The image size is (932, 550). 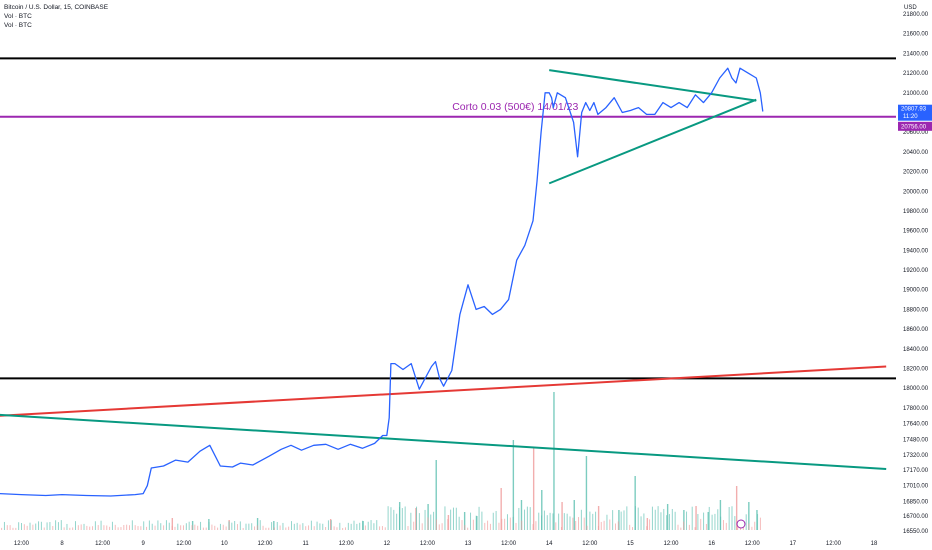 What do you see at coordinates (56, 7) in the screenshot?
I see `symbol-title: Bitcoin / U.S. Dollar, 15, COINBASE` at bounding box center [56, 7].